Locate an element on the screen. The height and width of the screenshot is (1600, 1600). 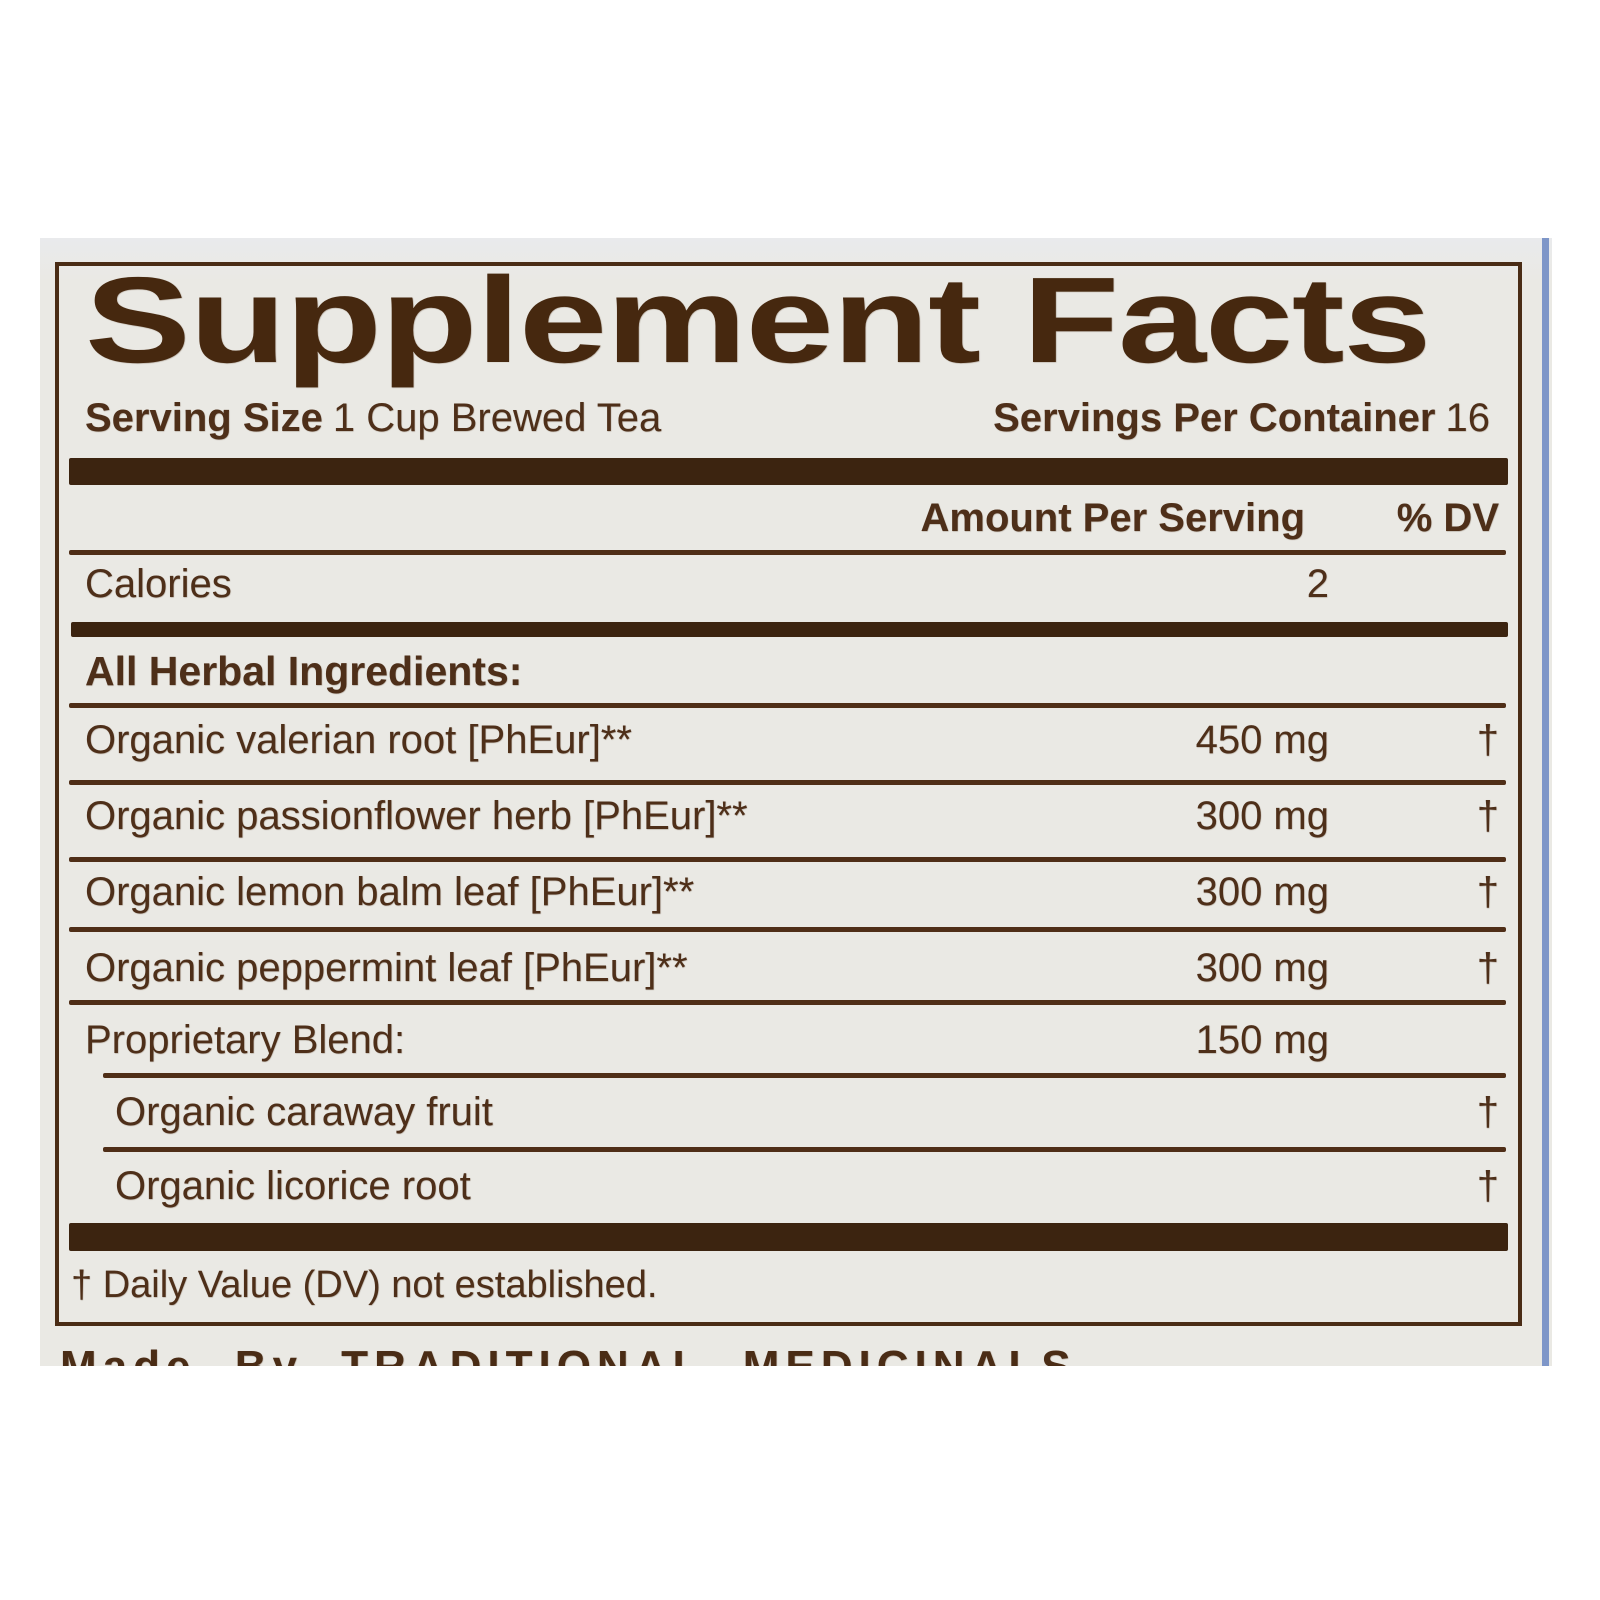
servings-per-container-value: 16 is located at coordinates (1468, 418).